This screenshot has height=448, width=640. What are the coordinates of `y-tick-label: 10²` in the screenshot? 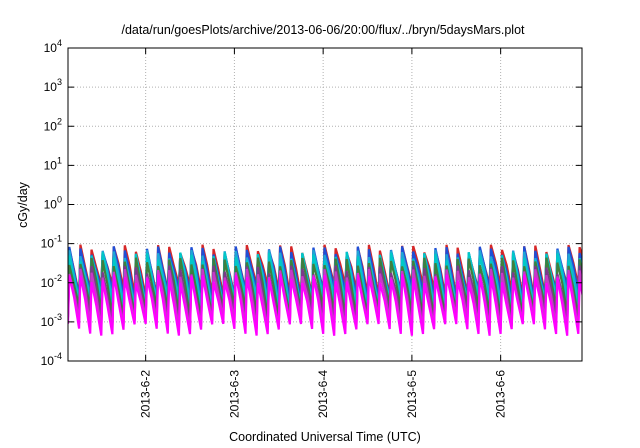 It's located at (53, 124).